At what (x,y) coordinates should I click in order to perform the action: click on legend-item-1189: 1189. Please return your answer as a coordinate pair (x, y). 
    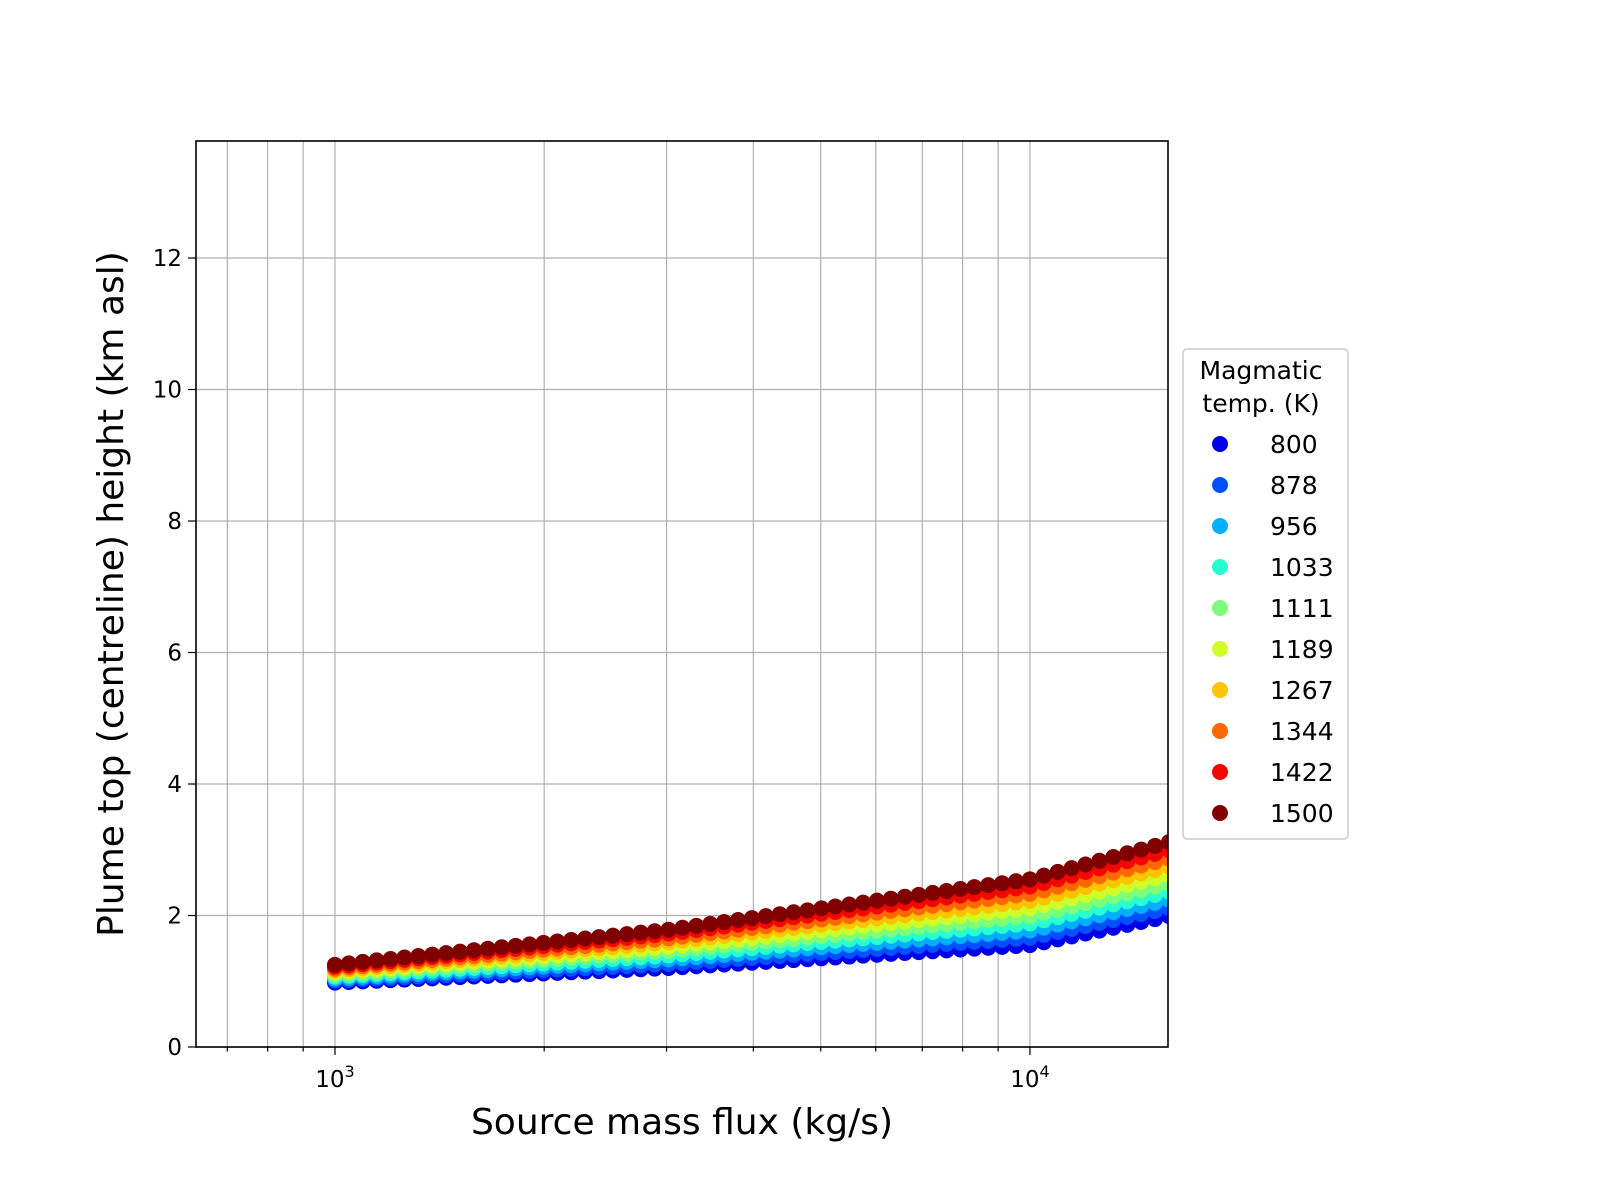
    Looking at the image, I should click on (1273, 649).